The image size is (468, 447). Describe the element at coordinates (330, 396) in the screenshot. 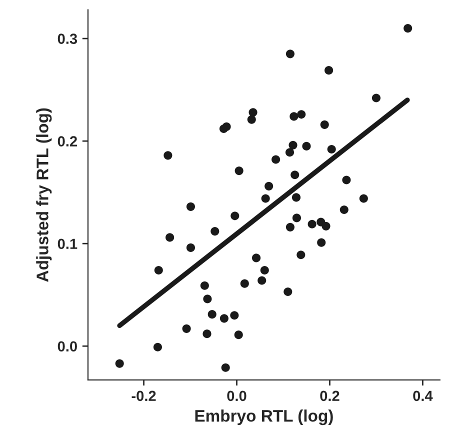

I see `x-tick-label: 0.2` at that location.